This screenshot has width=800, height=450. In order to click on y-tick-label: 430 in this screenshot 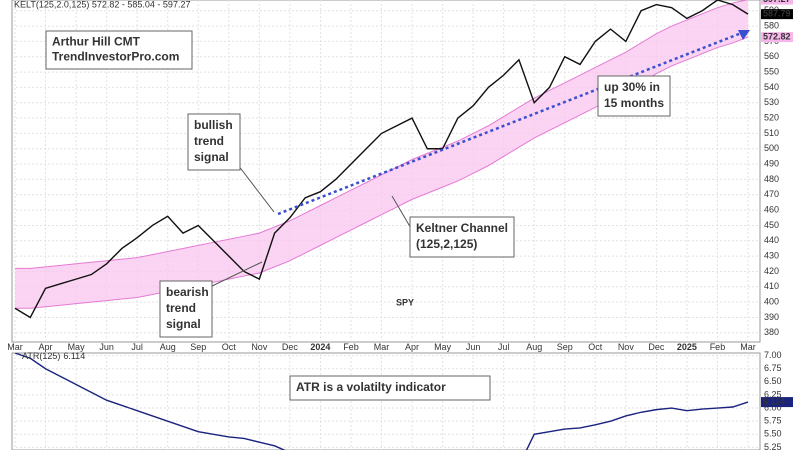, I will do `click(771, 255)`.